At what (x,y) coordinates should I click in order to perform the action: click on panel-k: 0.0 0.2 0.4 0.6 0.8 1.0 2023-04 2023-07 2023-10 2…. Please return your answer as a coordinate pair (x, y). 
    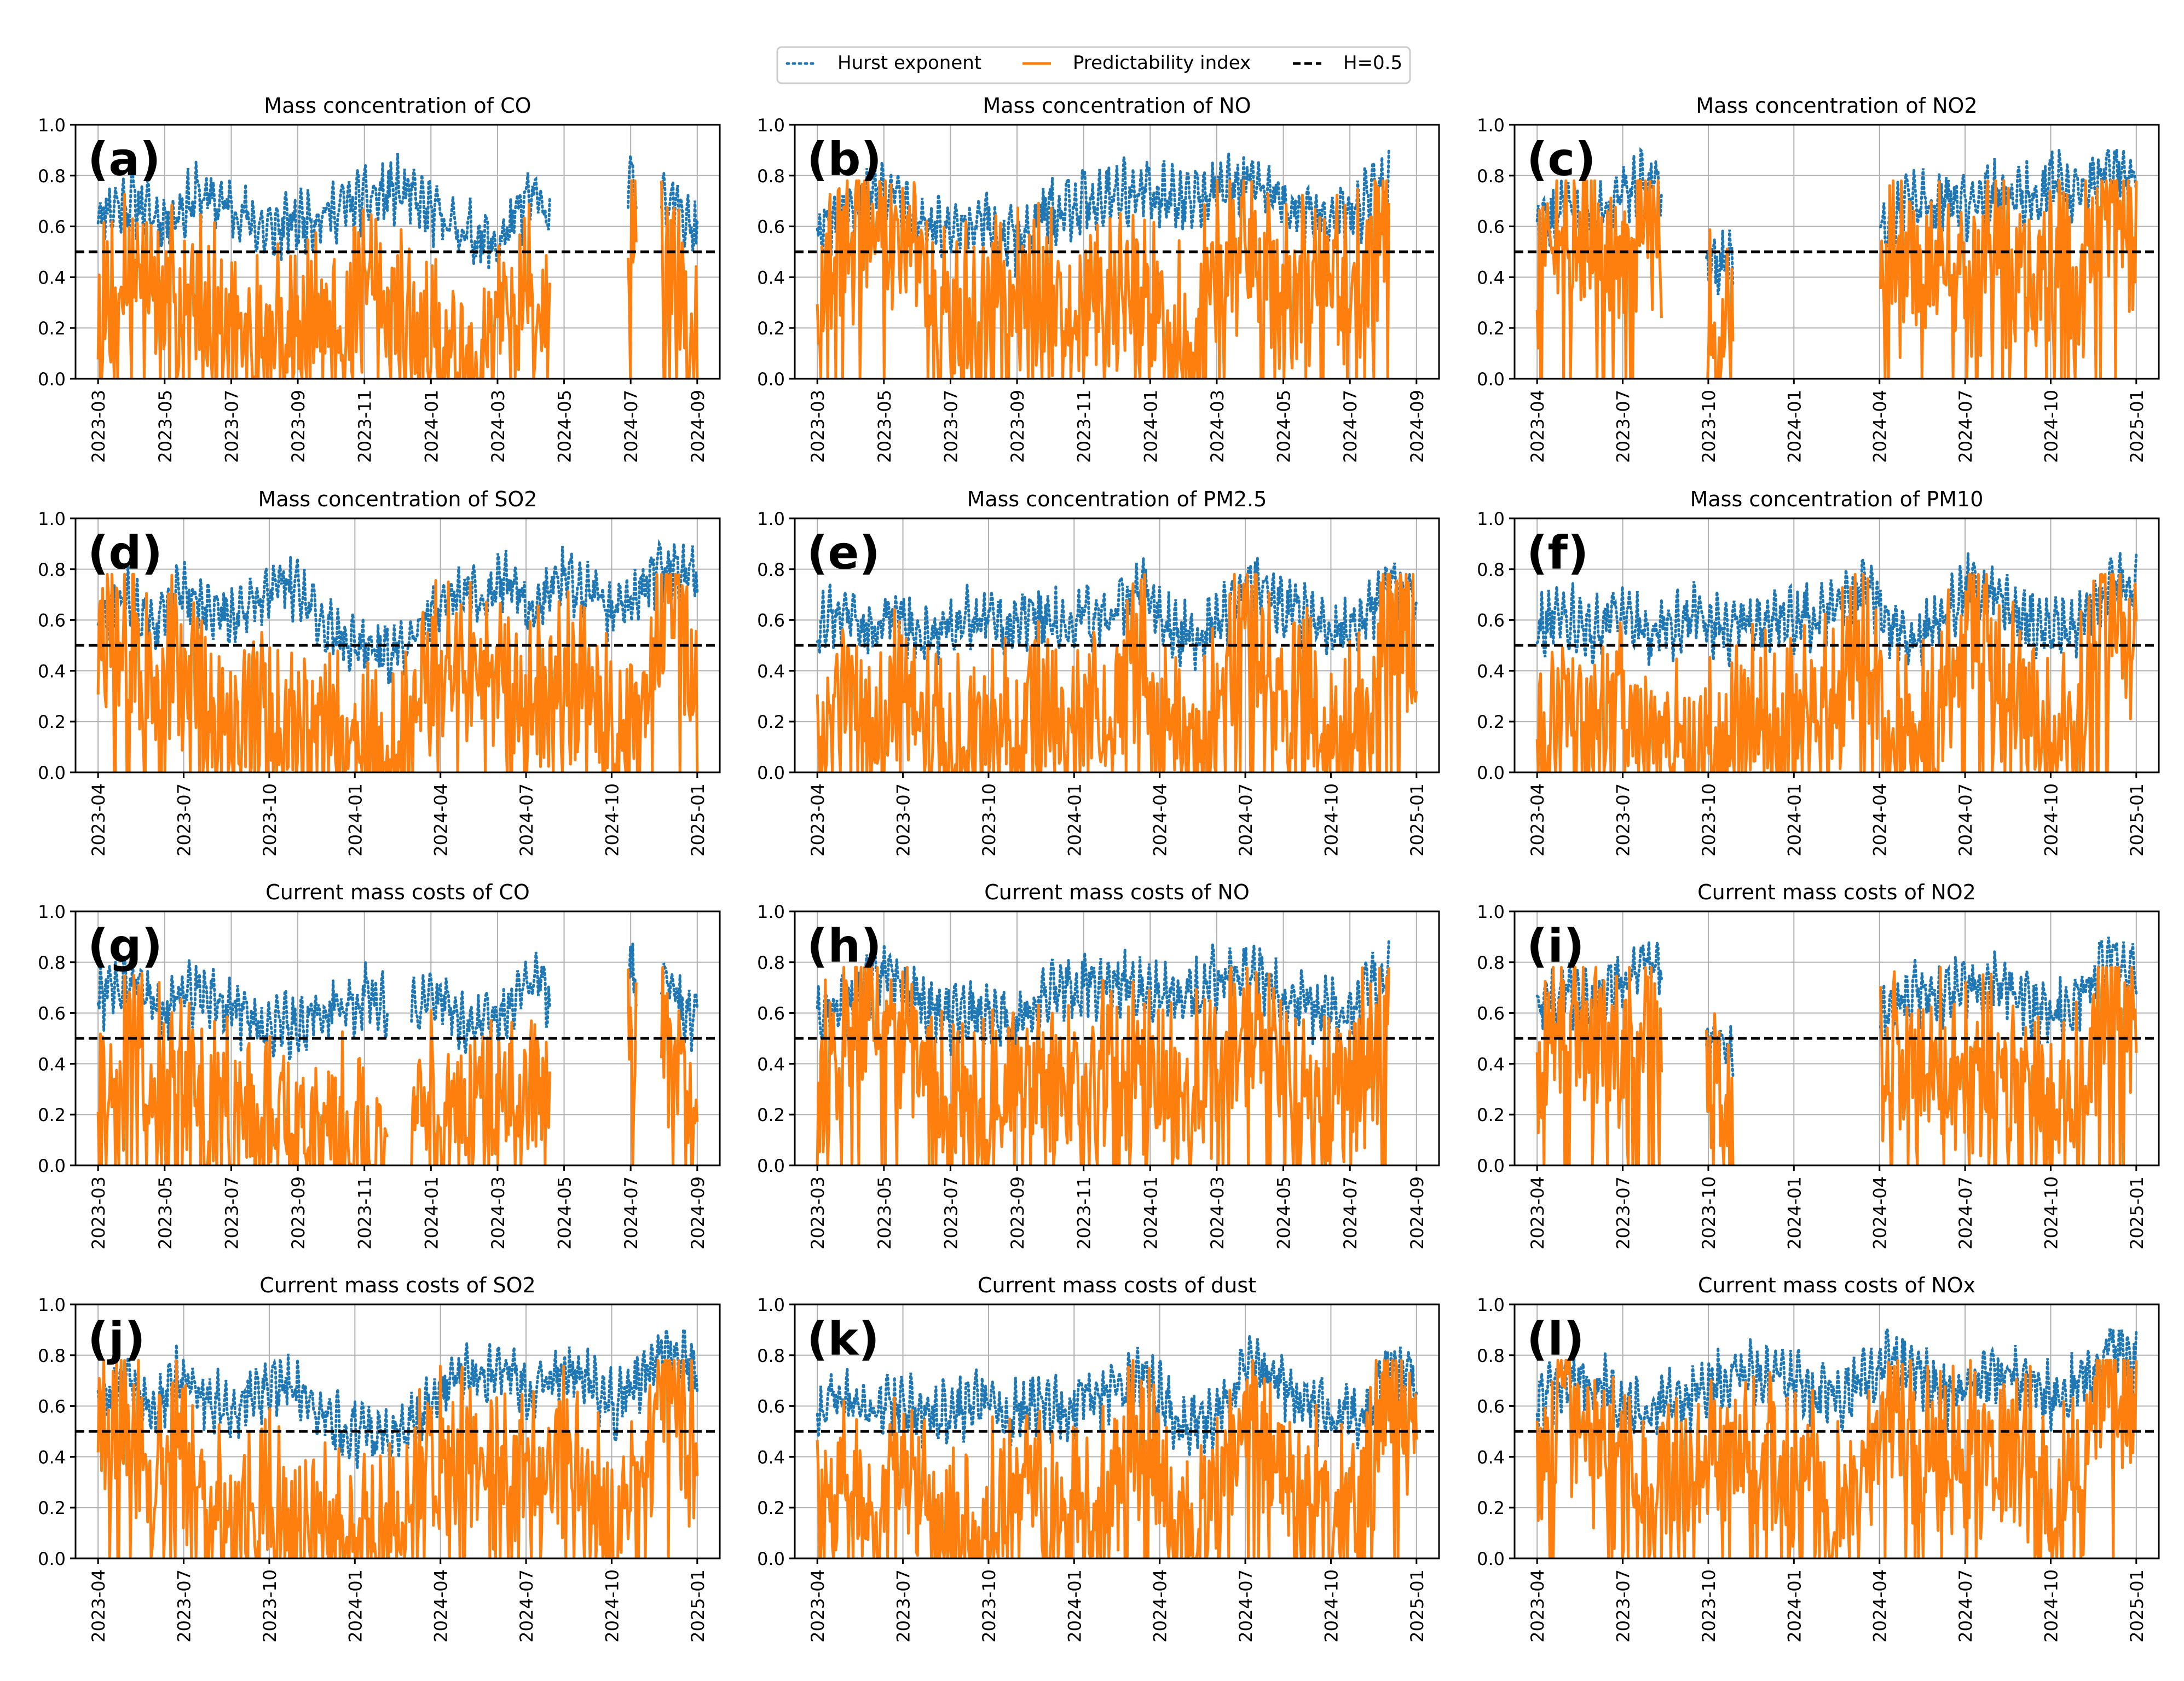
    Looking at the image, I should click on (1098, 1458).